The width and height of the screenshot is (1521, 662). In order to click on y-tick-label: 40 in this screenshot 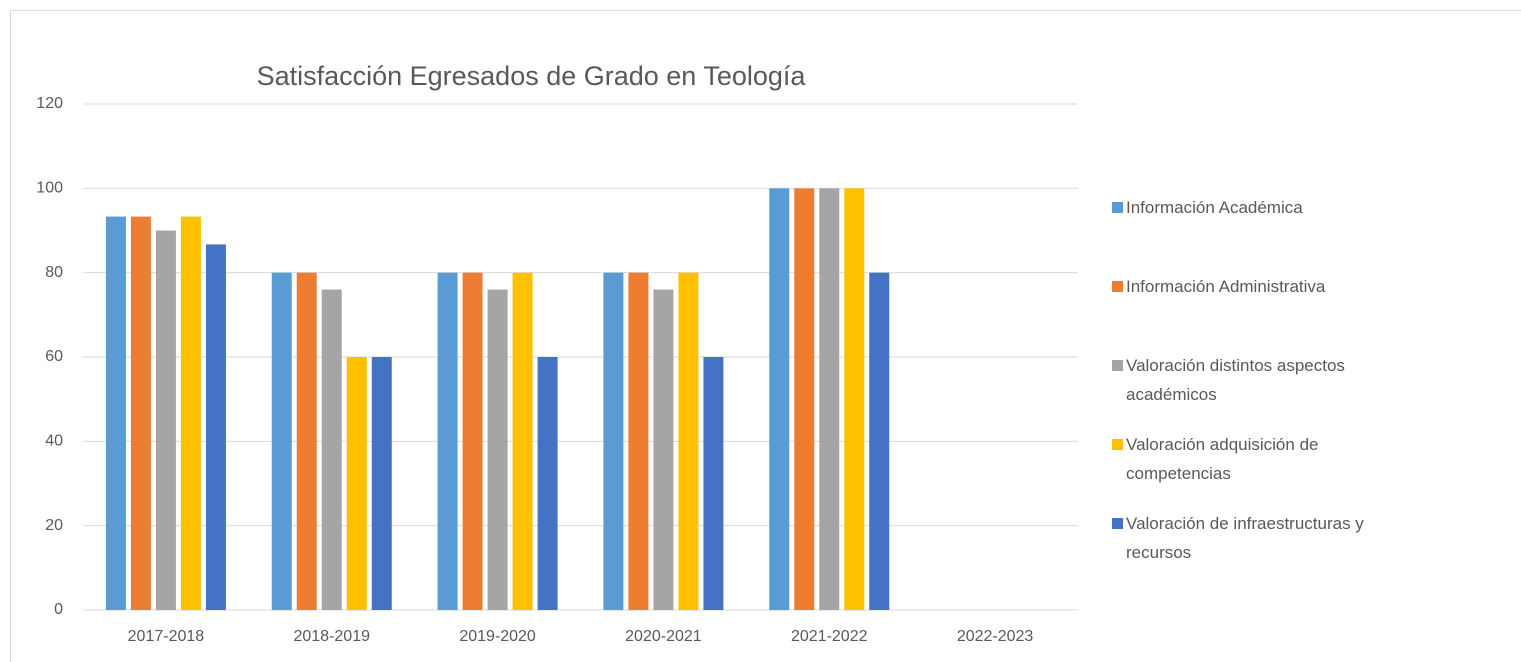, I will do `click(54, 441)`.